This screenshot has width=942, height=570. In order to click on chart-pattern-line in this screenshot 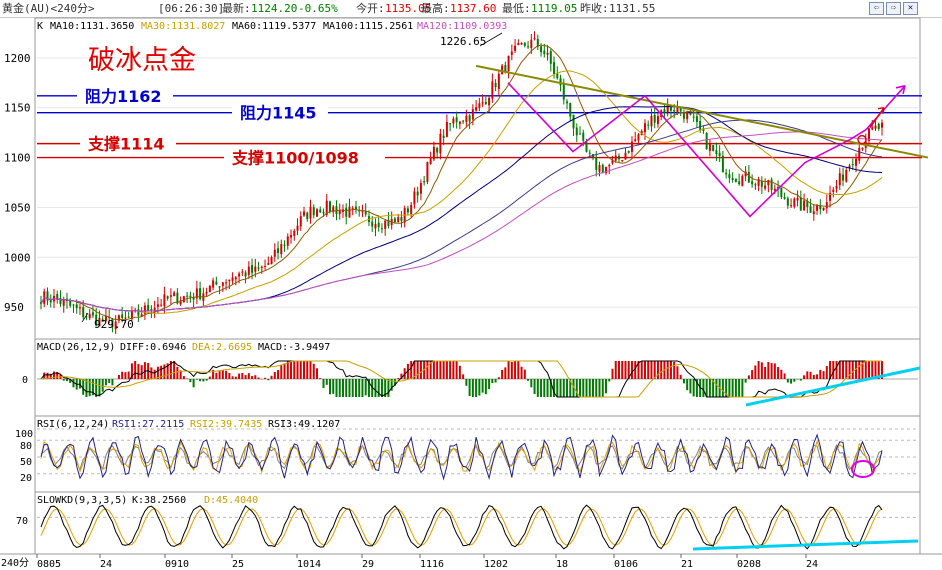, I will do `click(687, 150)`.